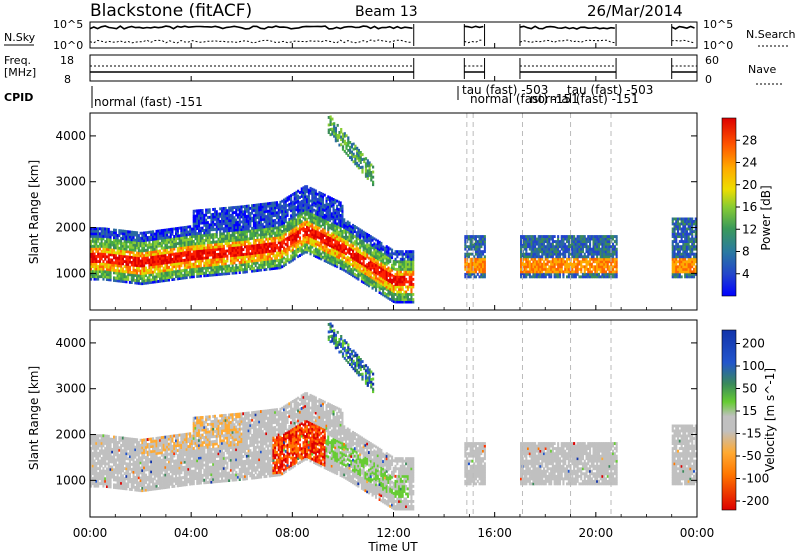 The image size is (800, 554). Describe the element at coordinates (567, 27) in the screenshot. I see `nsky-trace` at that location.